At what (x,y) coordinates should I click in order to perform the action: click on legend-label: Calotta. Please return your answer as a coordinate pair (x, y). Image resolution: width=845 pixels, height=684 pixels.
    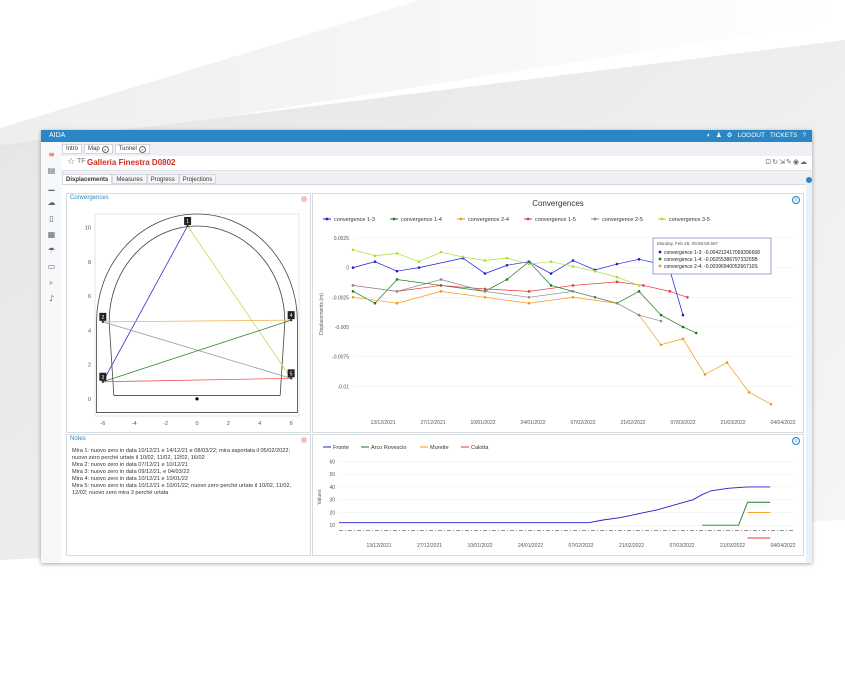
    Looking at the image, I should click on (480, 448).